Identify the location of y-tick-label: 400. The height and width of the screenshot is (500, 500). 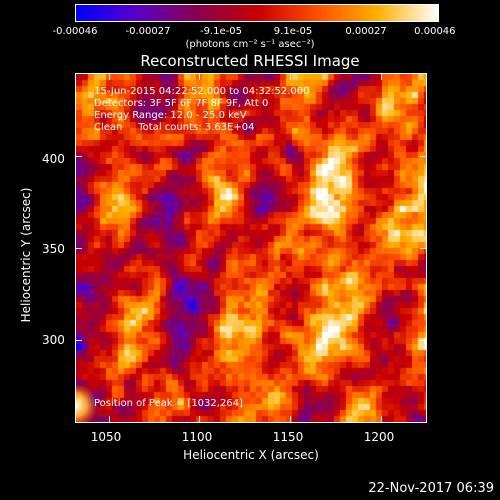
(53, 159).